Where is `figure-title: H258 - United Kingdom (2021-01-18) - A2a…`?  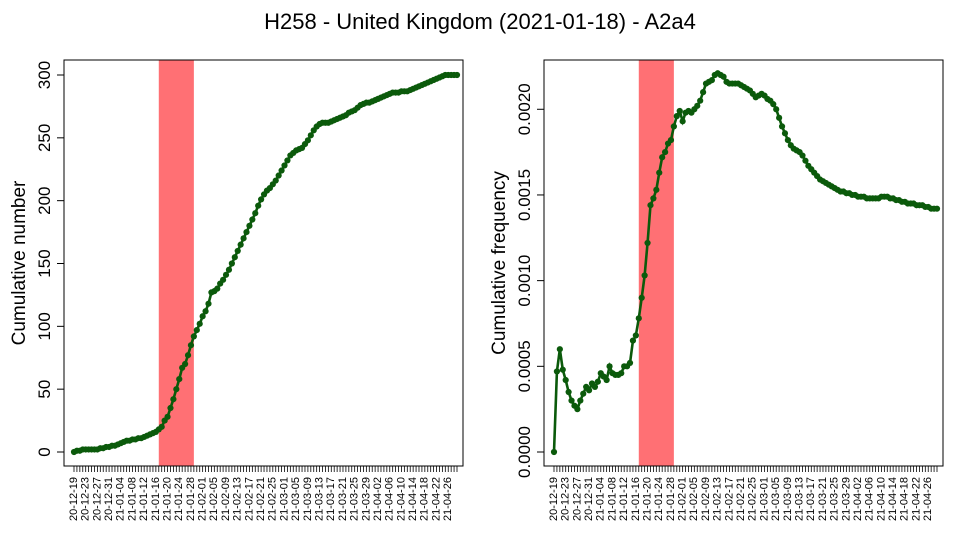
figure-title: H258 - United Kingdom (2021-01-18) - A2a… is located at coordinates (480, 21).